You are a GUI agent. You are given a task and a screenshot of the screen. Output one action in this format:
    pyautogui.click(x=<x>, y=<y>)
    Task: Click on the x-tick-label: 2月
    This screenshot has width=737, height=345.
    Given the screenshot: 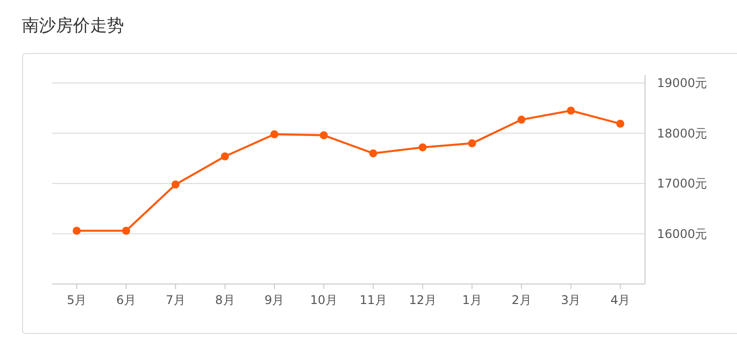 What is the action you would take?
    pyautogui.click(x=522, y=300)
    